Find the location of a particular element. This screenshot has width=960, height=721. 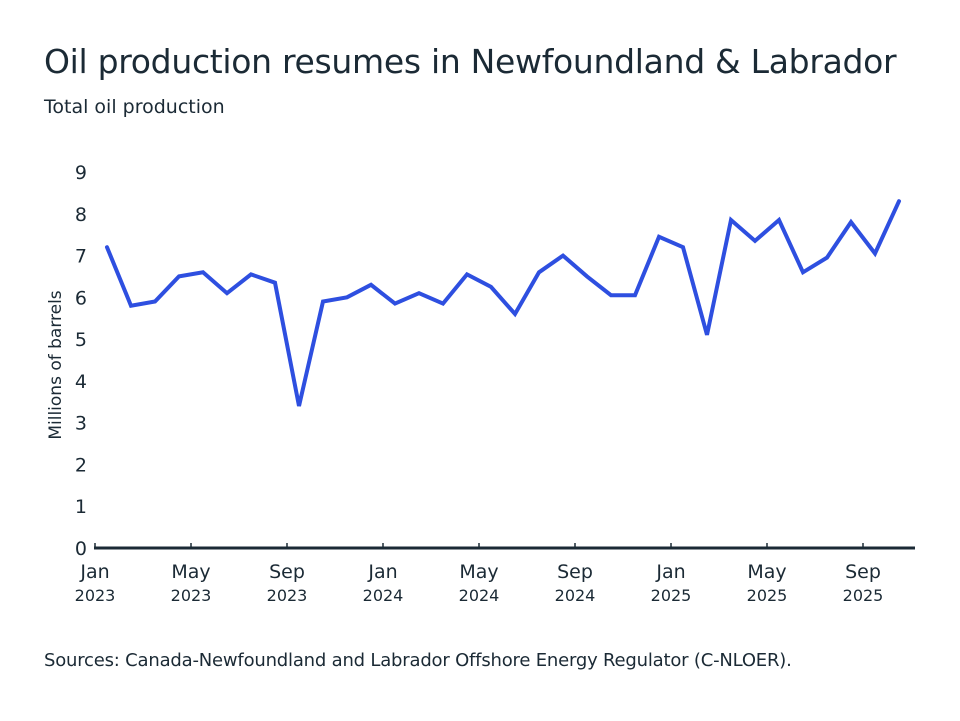

y-tick-label: 6 is located at coordinates (81, 298).